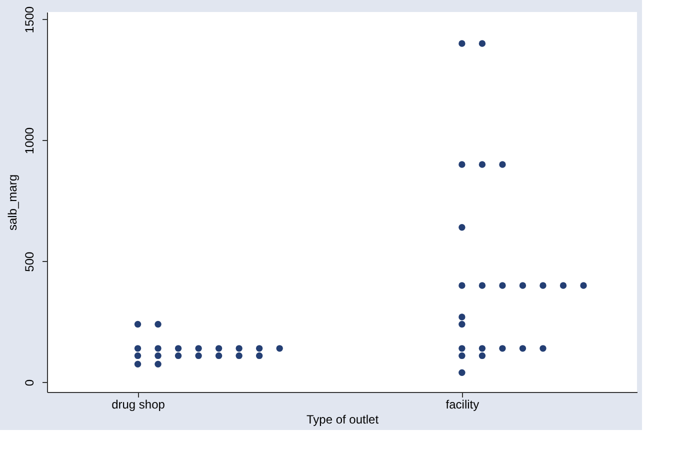  I want to click on y-tick-label: 1500, so click(29, 20).